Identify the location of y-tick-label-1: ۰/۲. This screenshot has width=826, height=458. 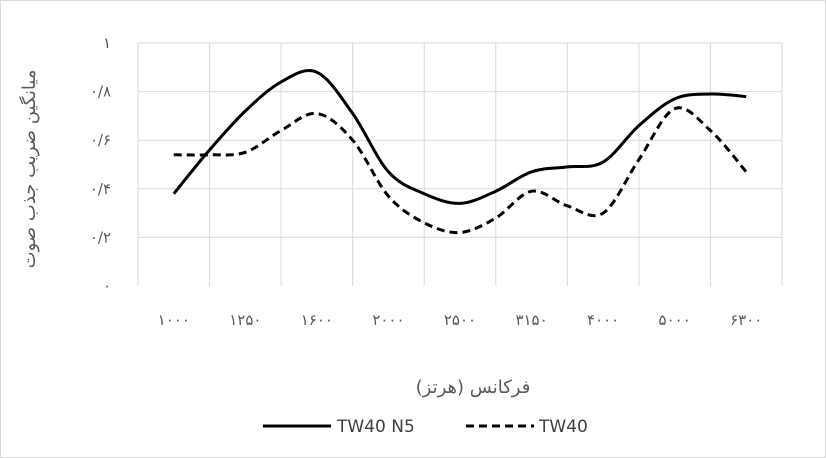
(100, 237).